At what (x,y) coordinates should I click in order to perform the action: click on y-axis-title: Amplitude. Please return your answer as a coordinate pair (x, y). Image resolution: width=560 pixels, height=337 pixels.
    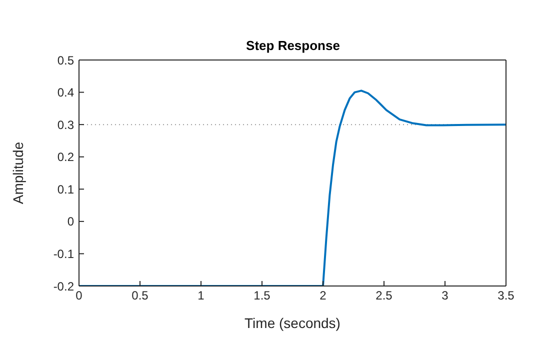
    Looking at the image, I should click on (18, 173).